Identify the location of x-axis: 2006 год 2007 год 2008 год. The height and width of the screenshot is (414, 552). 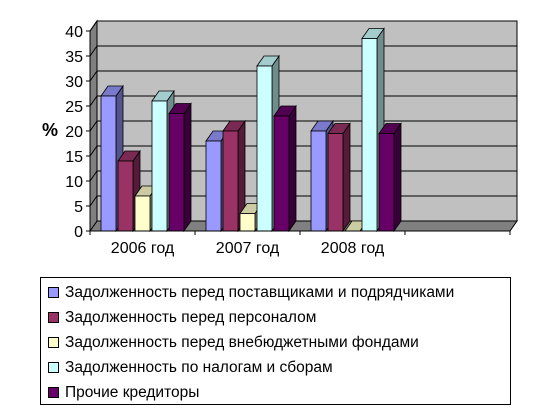
(300, 243).